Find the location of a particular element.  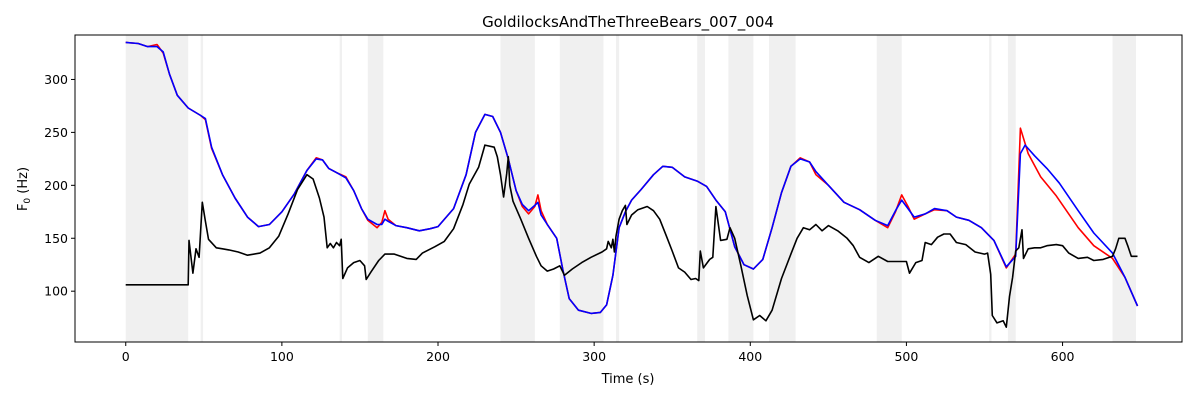

x-tick-label: 0 is located at coordinates (126, 356).